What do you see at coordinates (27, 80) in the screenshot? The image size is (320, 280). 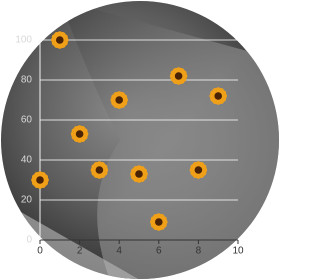 I see `y-tick-label: 80` at bounding box center [27, 80].